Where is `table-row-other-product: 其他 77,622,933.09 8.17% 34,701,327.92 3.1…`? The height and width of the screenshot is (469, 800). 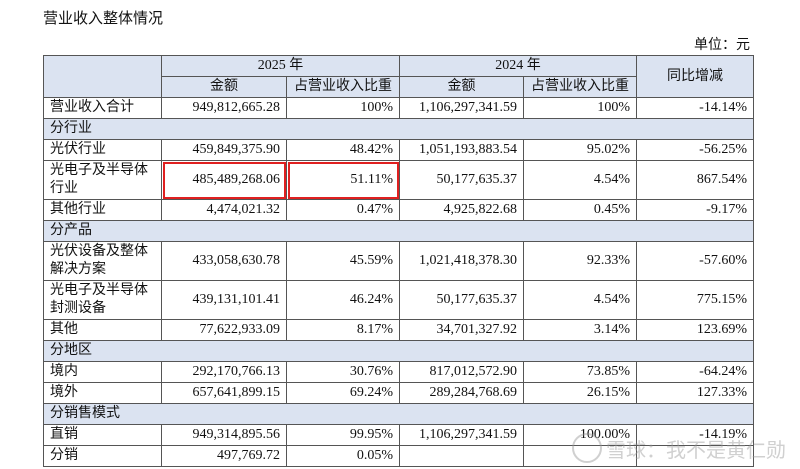 table-row-other-product: 其他 77,622,933.09 8.17% 34,701,327.92 3.1… is located at coordinates (398, 330).